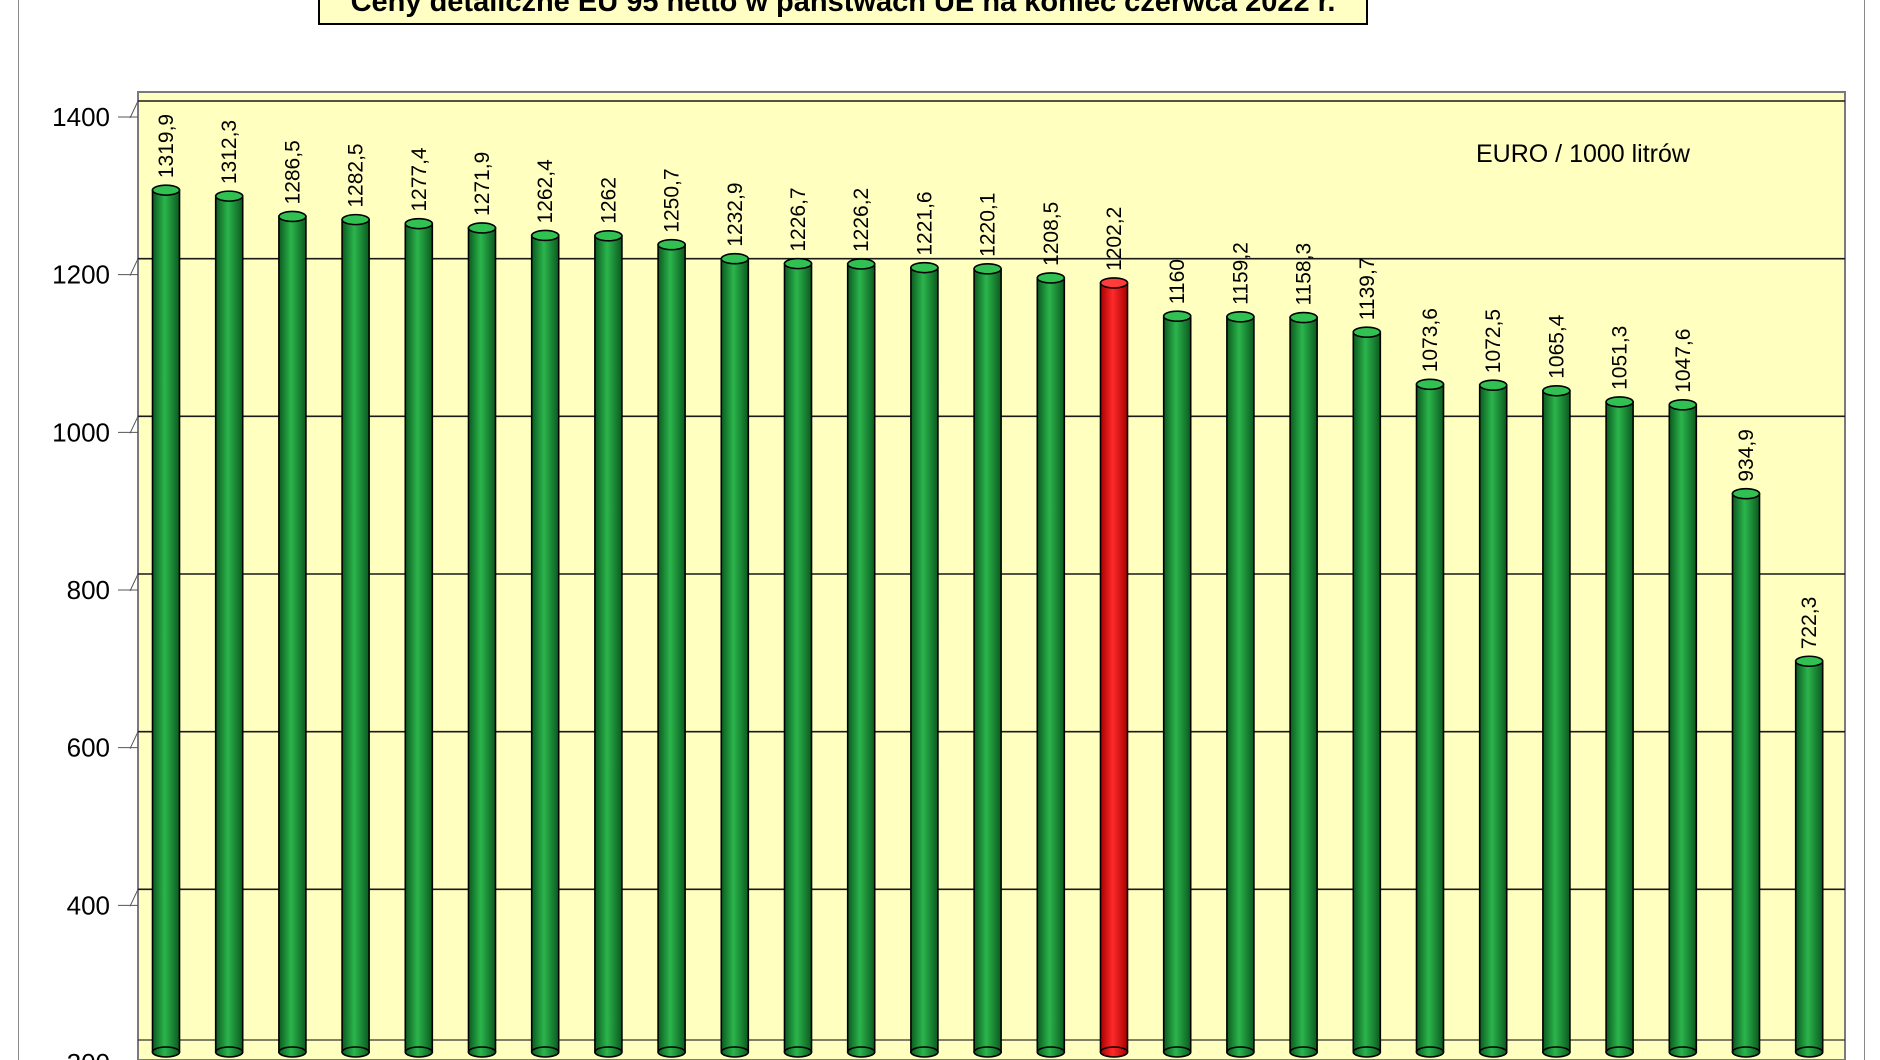  What do you see at coordinates (88, 590) in the screenshot?
I see `y-tick-label: 800` at bounding box center [88, 590].